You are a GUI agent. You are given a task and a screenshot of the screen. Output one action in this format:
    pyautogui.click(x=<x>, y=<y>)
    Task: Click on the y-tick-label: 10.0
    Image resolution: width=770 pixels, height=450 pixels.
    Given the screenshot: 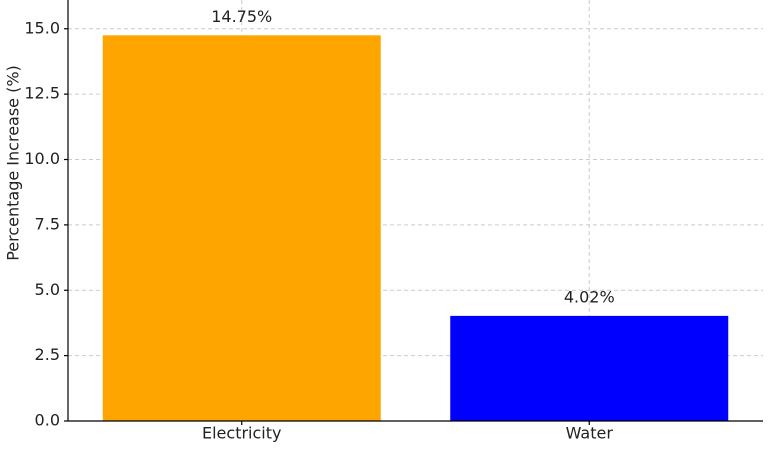 What is the action you would take?
    pyautogui.click(x=42, y=158)
    